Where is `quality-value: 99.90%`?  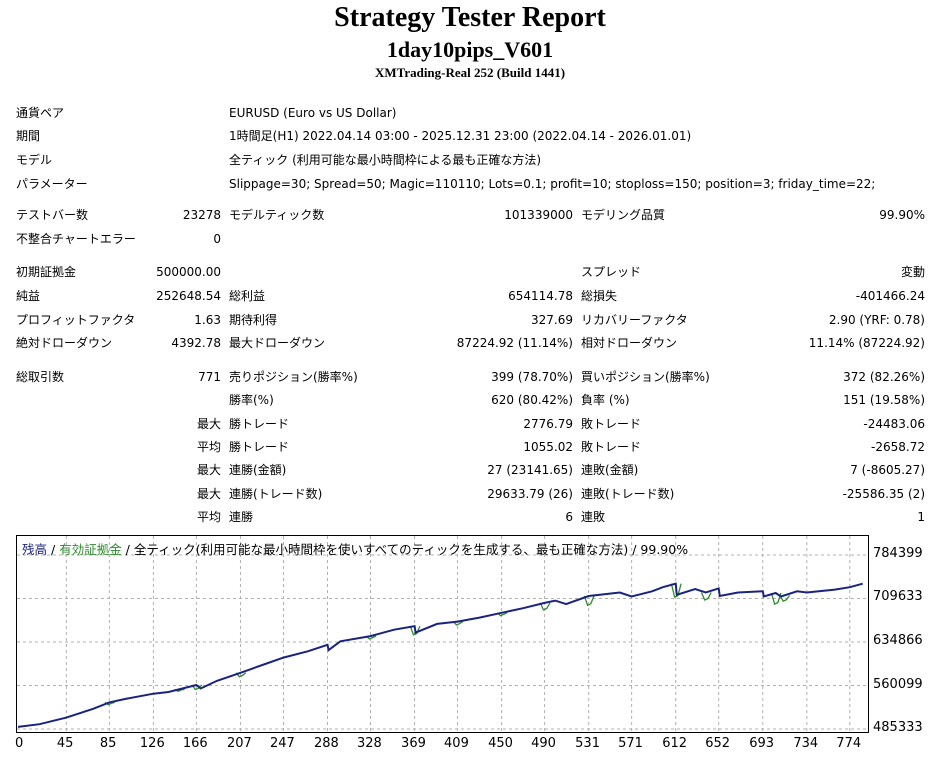 quality-value: 99.90% is located at coordinates (902, 215).